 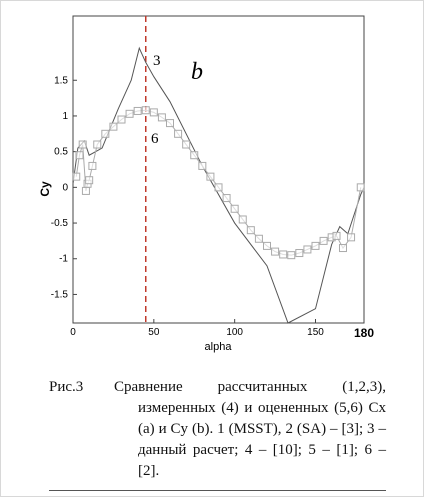 I want to click on x-axis-label: alpha, so click(x=219, y=347).